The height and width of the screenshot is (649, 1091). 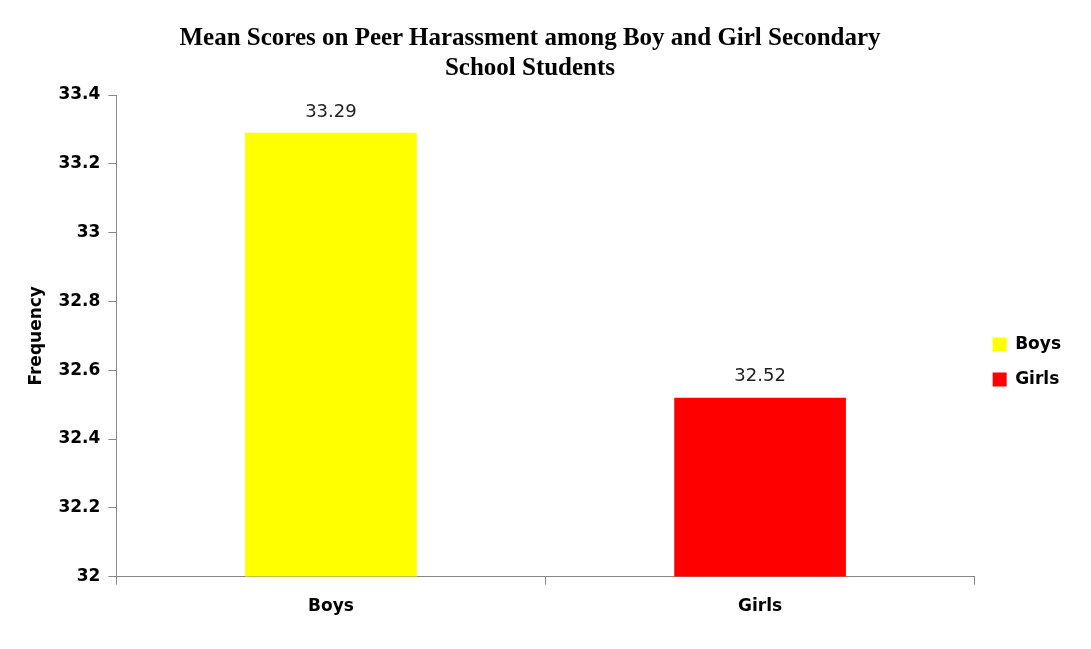 What do you see at coordinates (88, 575) in the screenshot?
I see `y-tick-label: 32` at bounding box center [88, 575].